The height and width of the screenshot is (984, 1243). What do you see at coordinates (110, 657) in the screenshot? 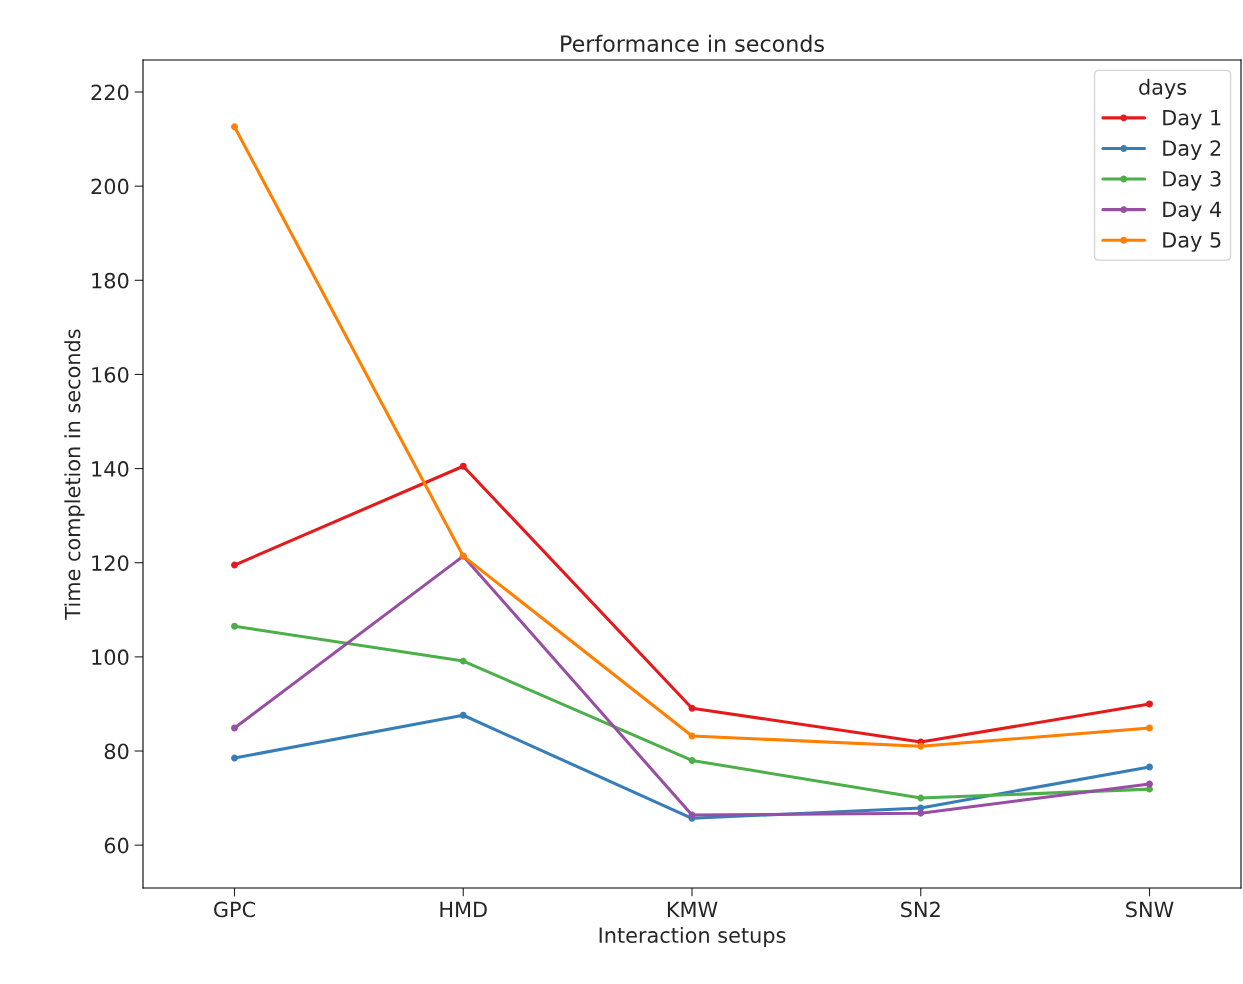
I see `y-tick-label: 100` at bounding box center [110, 657].